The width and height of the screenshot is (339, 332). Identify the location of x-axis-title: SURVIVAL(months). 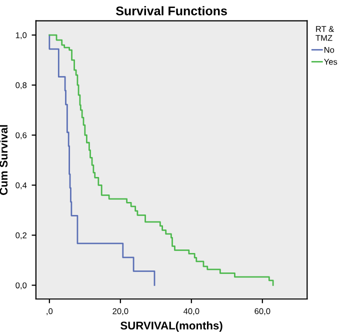
(171, 326).